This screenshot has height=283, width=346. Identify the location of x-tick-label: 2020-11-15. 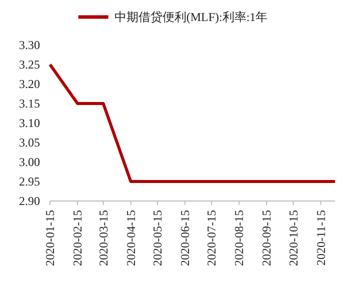
(321, 238).